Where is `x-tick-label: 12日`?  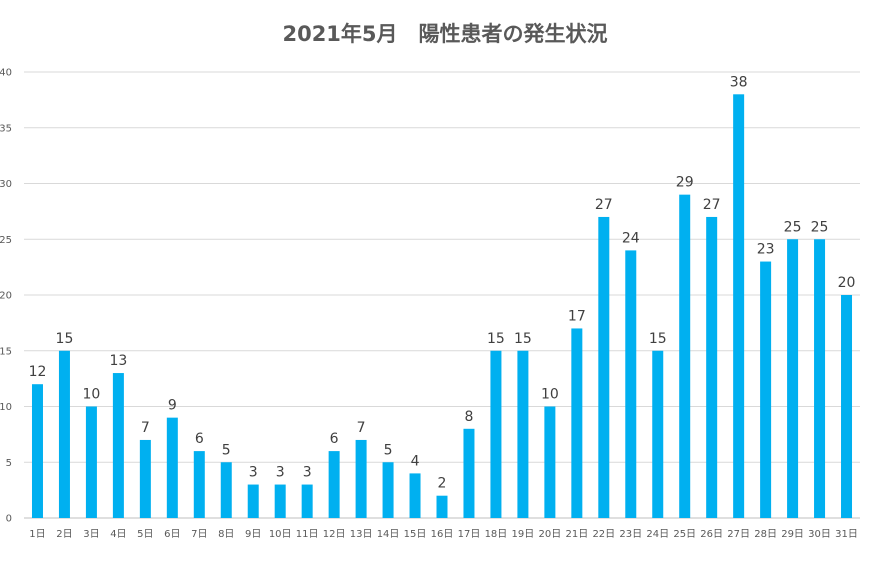 x-tick-label: 12日 is located at coordinates (334, 534).